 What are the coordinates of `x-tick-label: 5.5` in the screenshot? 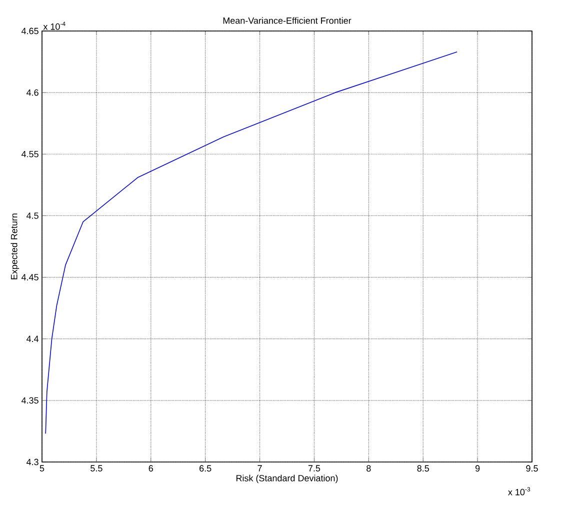 It's located at (96, 468).